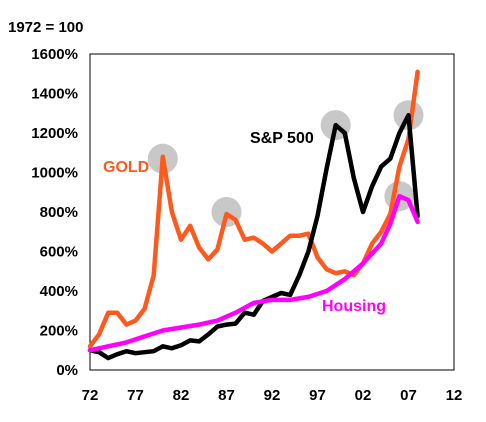 The width and height of the screenshot is (486, 422). What do you see at coordinates (46, 27) in the screenshot?
I see `base-note: 1972 = 100` at bounding box center [46, 27].